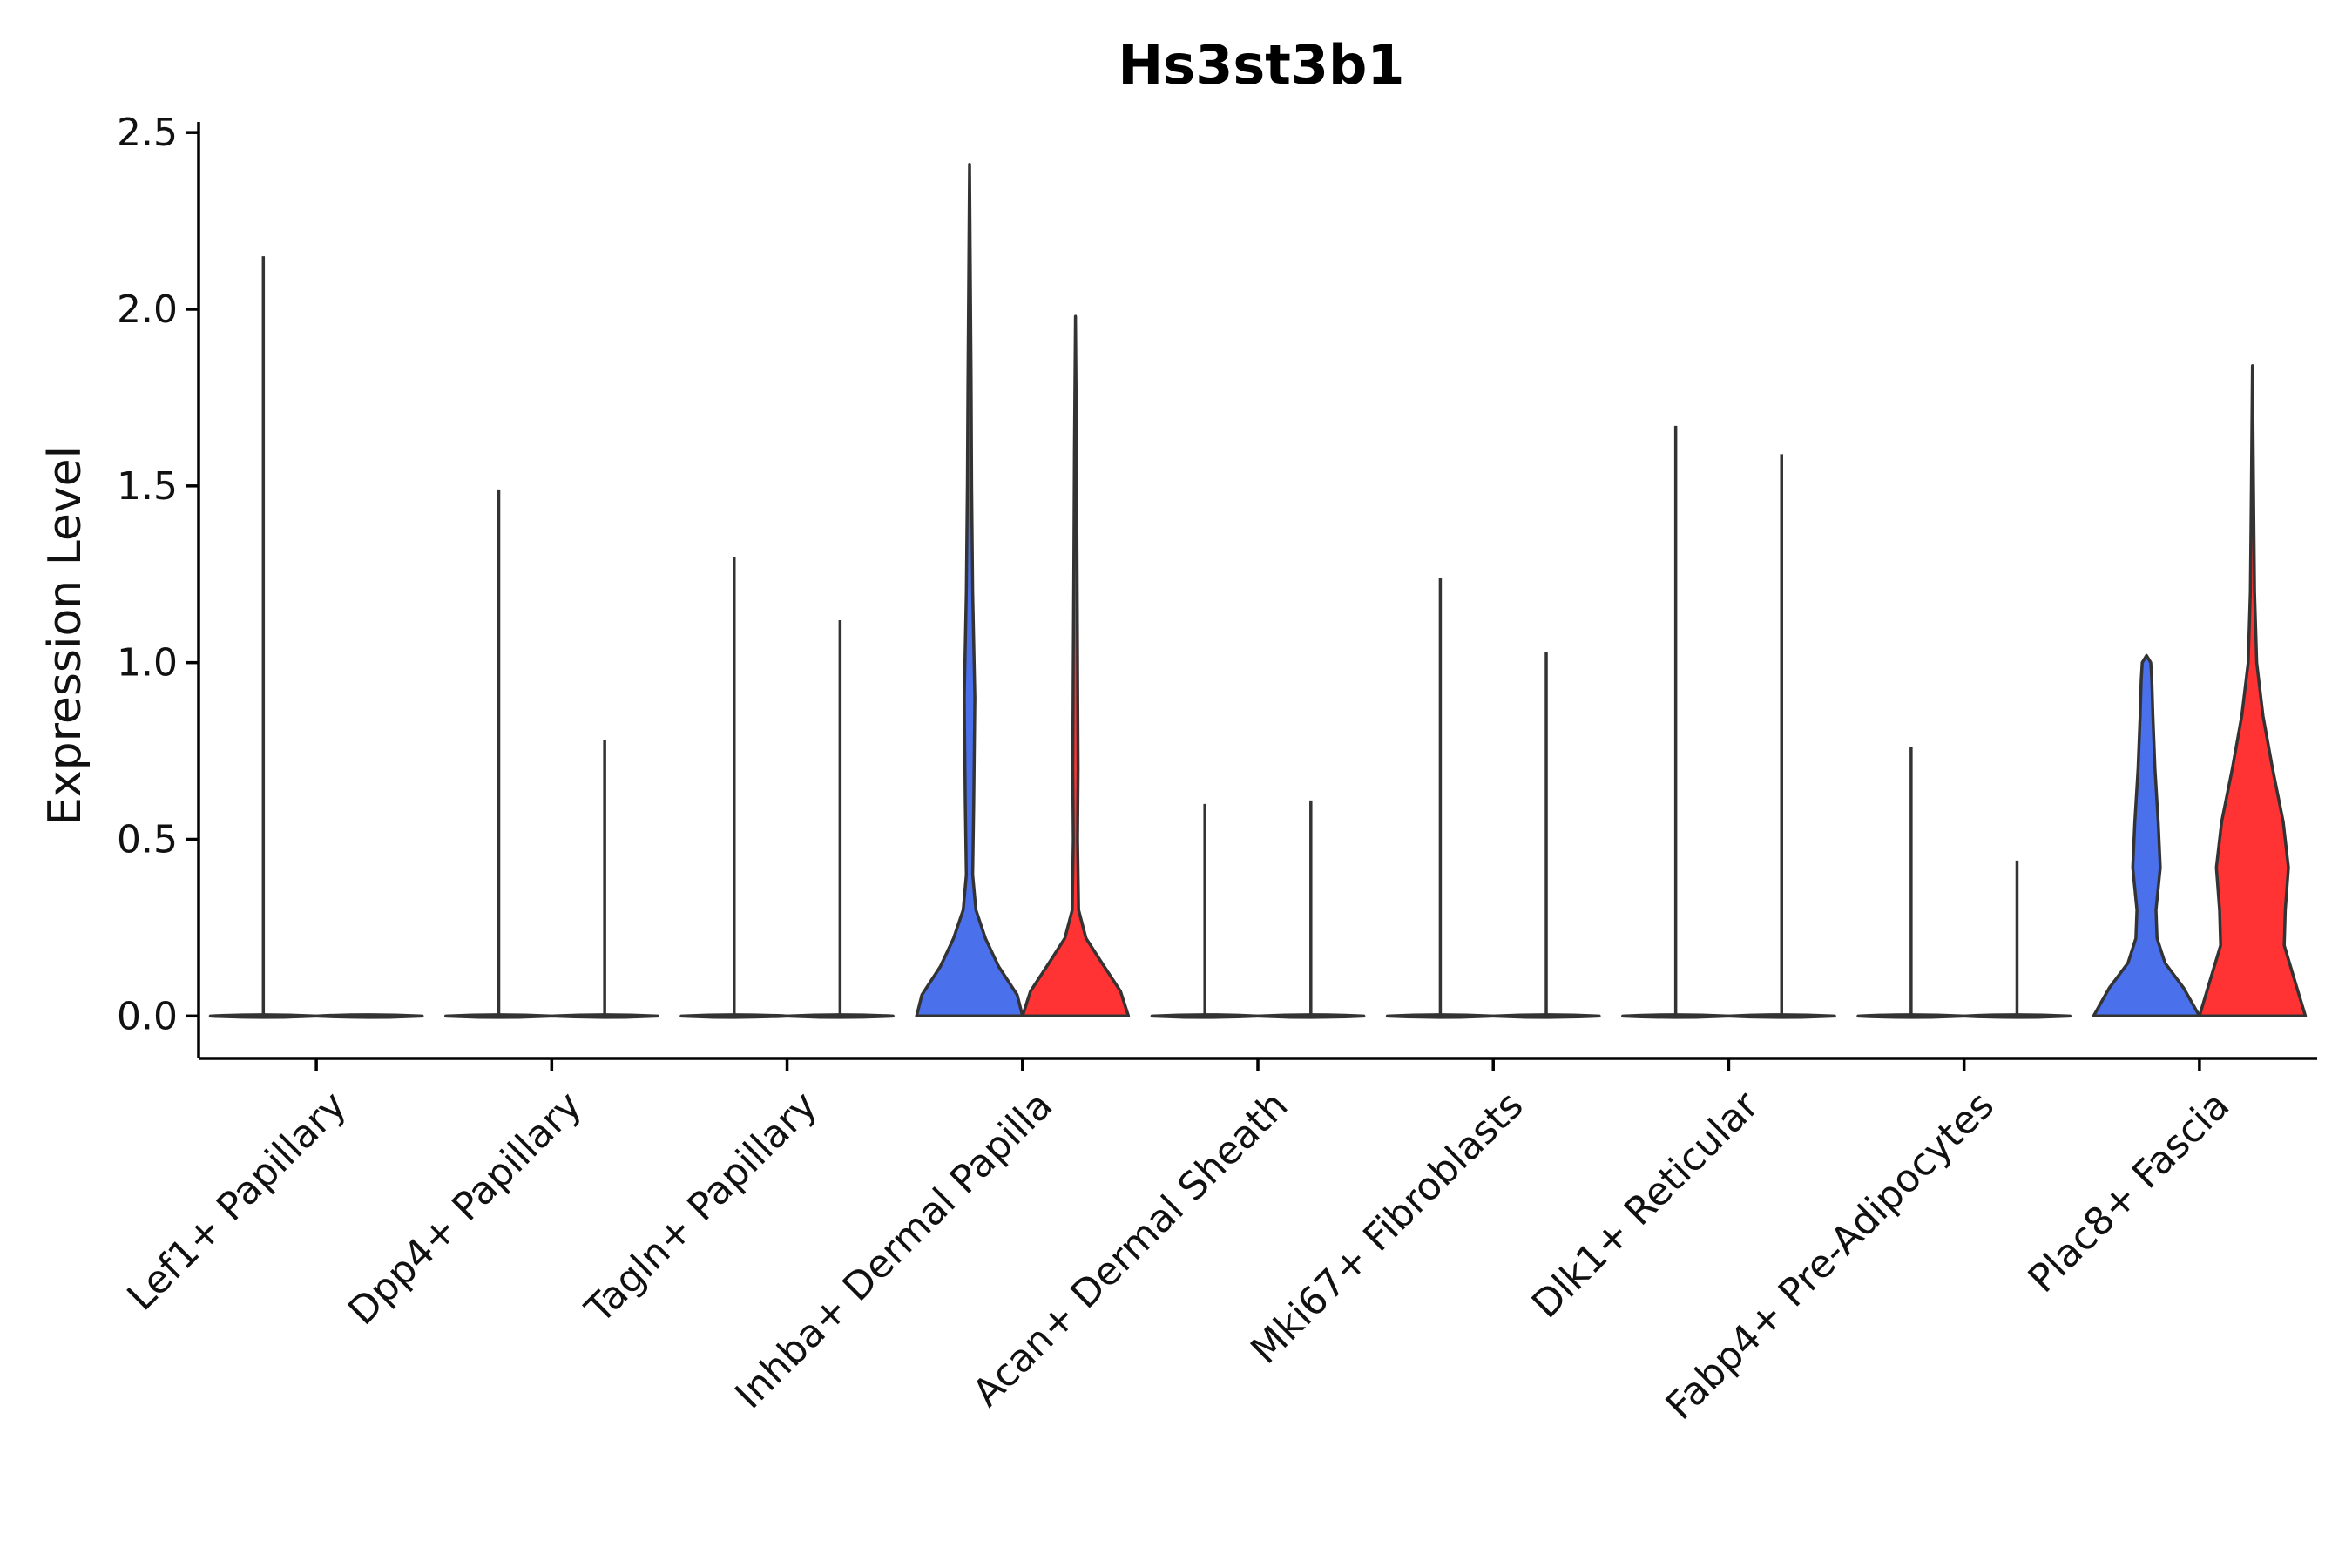 This screenshot has width=2352, height=1568. Describe the element at coordinates (65, 636) in the screenshot. I see `y-axis-title: Expression Level` at that location.